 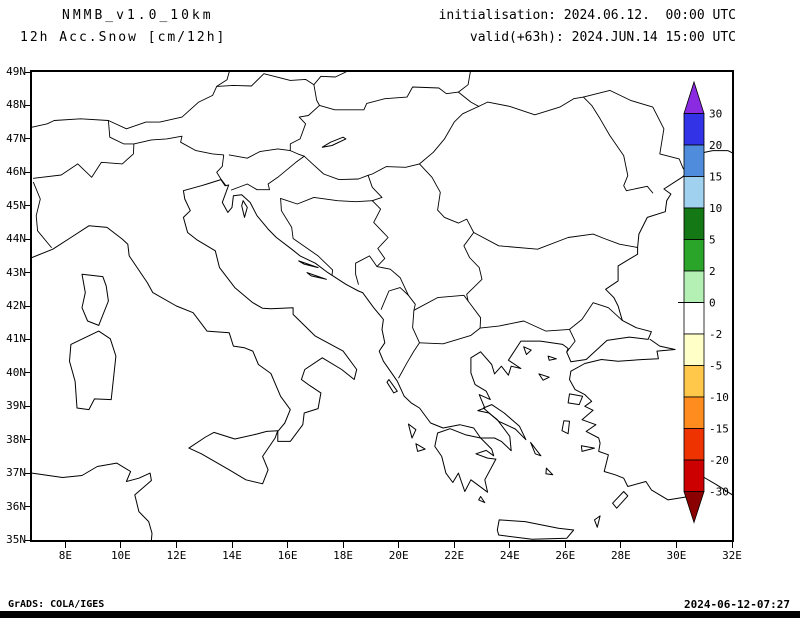 I want to click on y-axis-tick-label: 37N, so click(x=16, y=473).